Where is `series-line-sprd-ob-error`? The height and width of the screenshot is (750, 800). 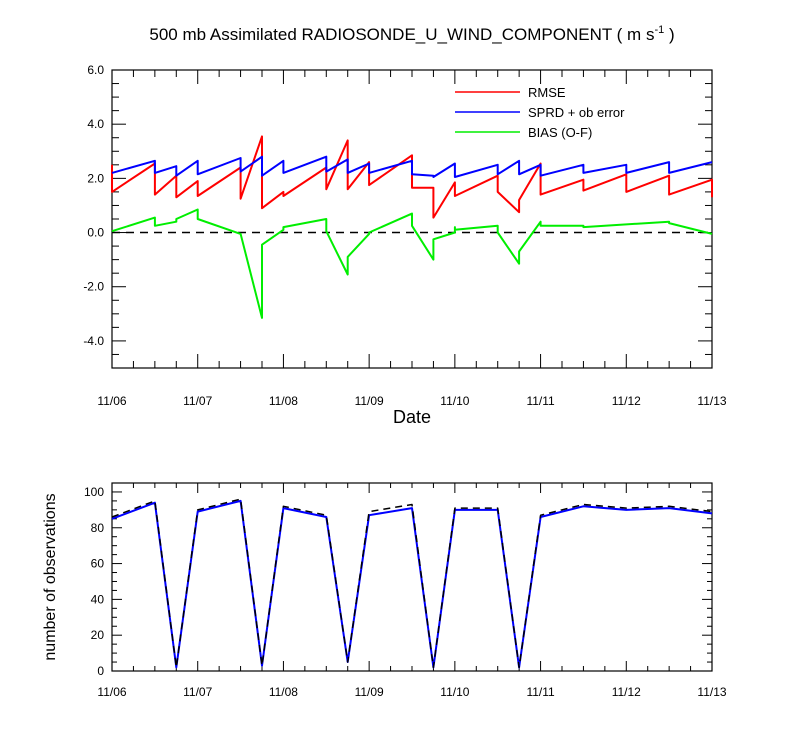 series-line-sprd-ob-error is located at coordinates (412, 166).